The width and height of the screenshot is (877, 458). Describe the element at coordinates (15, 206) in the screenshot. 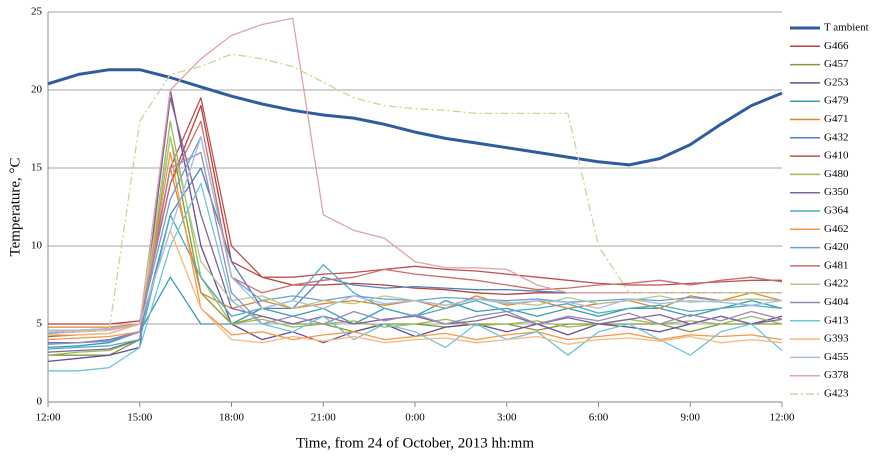

I see `y-axis-label: Temperature, °C` at that location.